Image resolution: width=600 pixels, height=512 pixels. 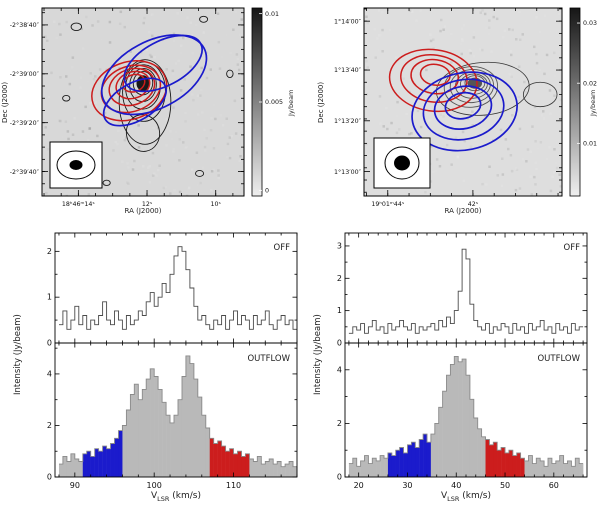 What do you see at coordinates (143, 211) in the screenshot?
I see `map-left-ra-axis-label: RA (J2000)` at bounding box center [143, 211].